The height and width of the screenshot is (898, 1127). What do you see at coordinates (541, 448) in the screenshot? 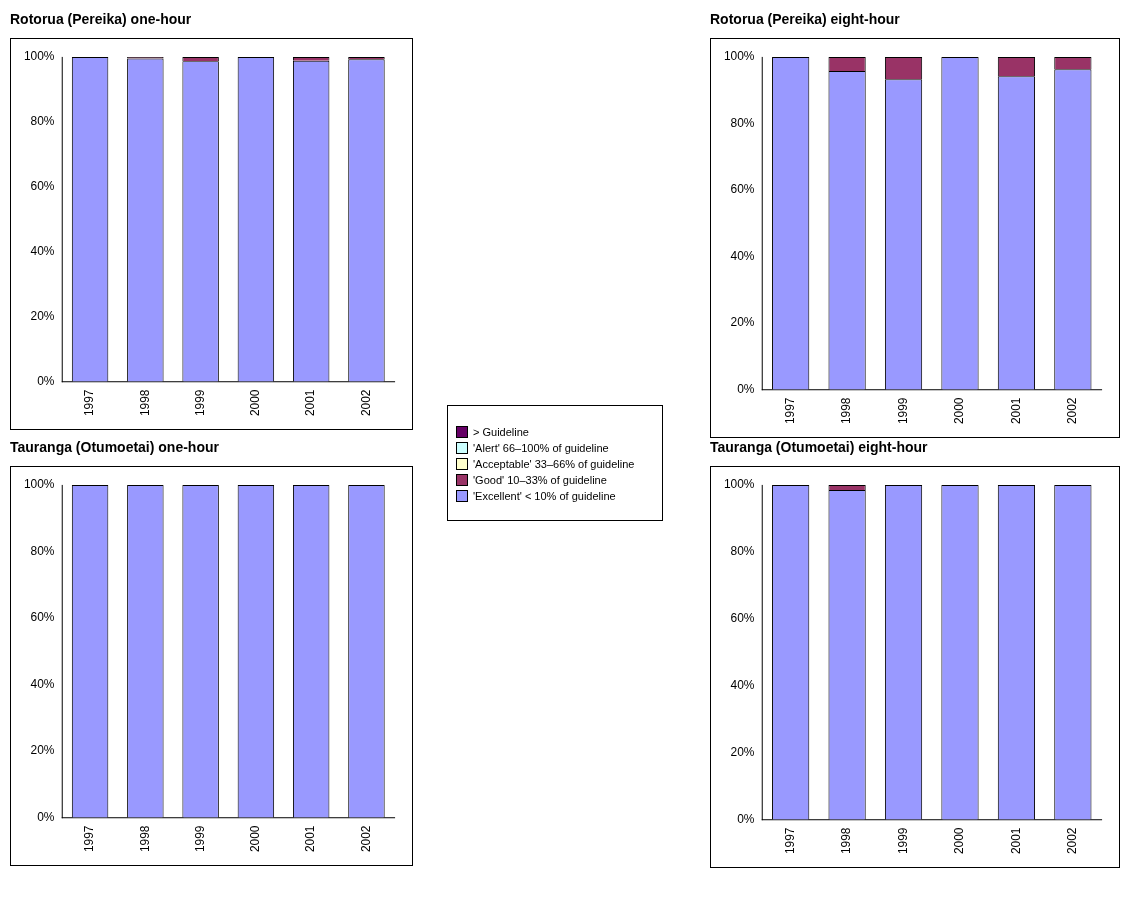
I see `legend-label: 'Alert' 66–100% of guideline` at bounding box center [541, 448].